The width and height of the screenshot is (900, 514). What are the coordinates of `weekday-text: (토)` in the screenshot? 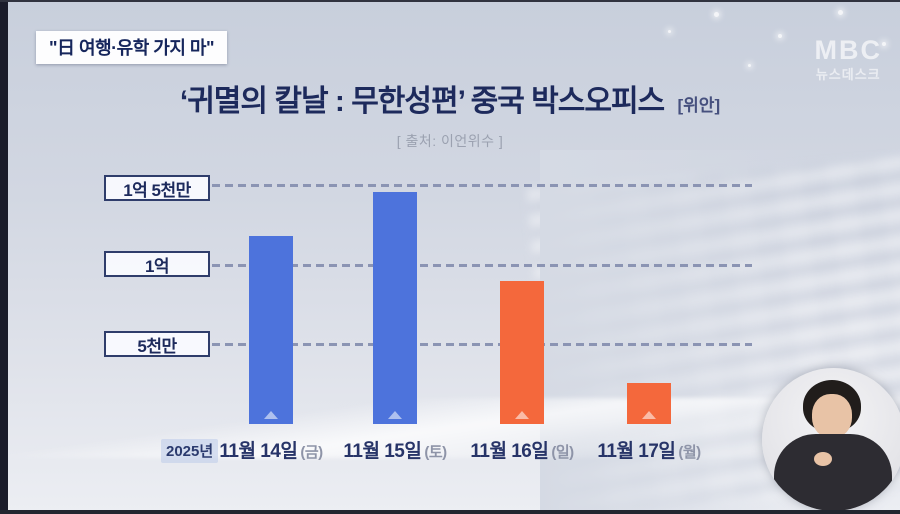 It's located at (435, 452).